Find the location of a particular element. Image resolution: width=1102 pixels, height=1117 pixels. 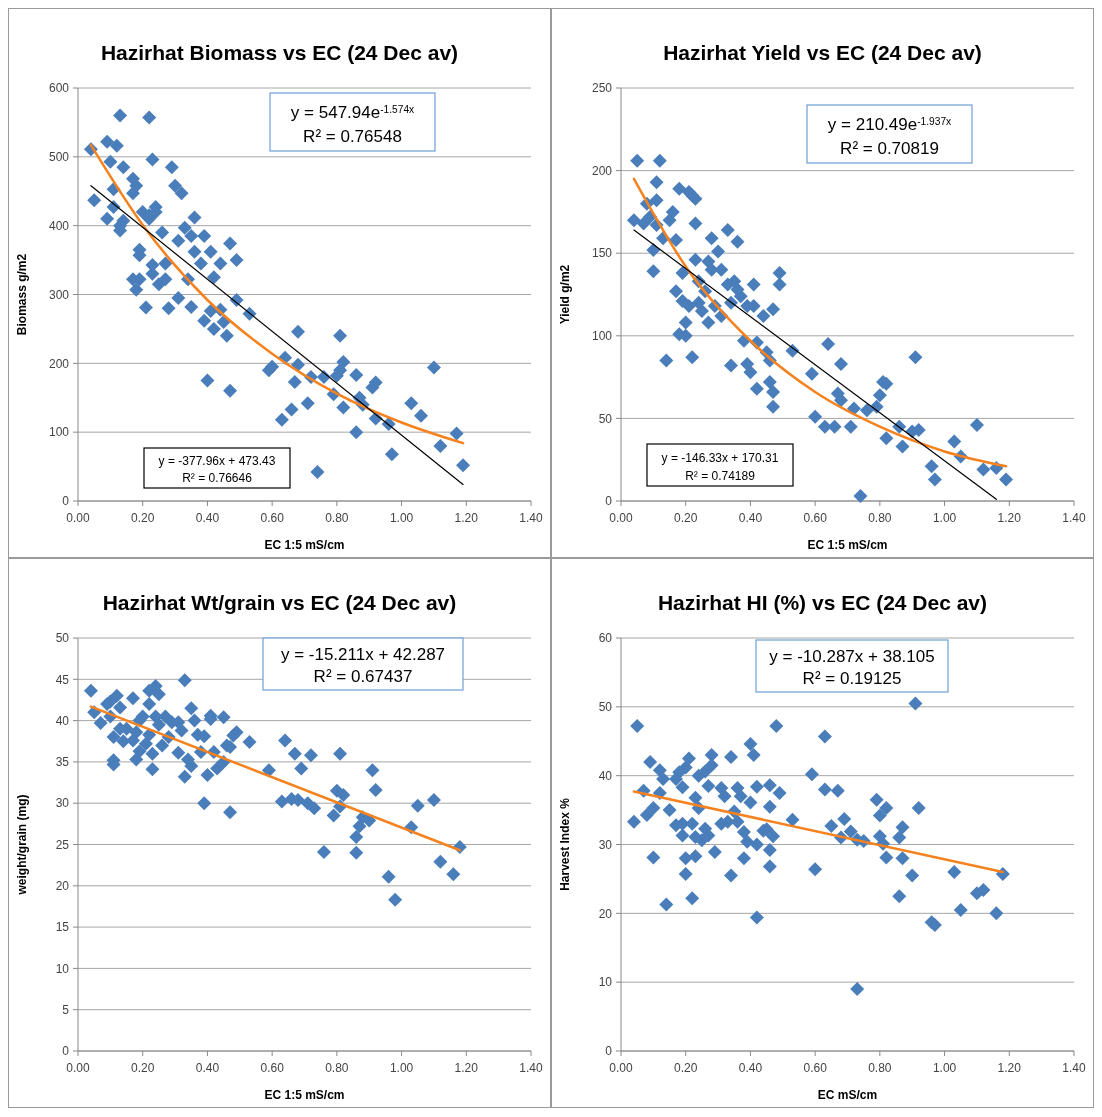

y-tick-label: 600 is located at coordinates (59, 88).